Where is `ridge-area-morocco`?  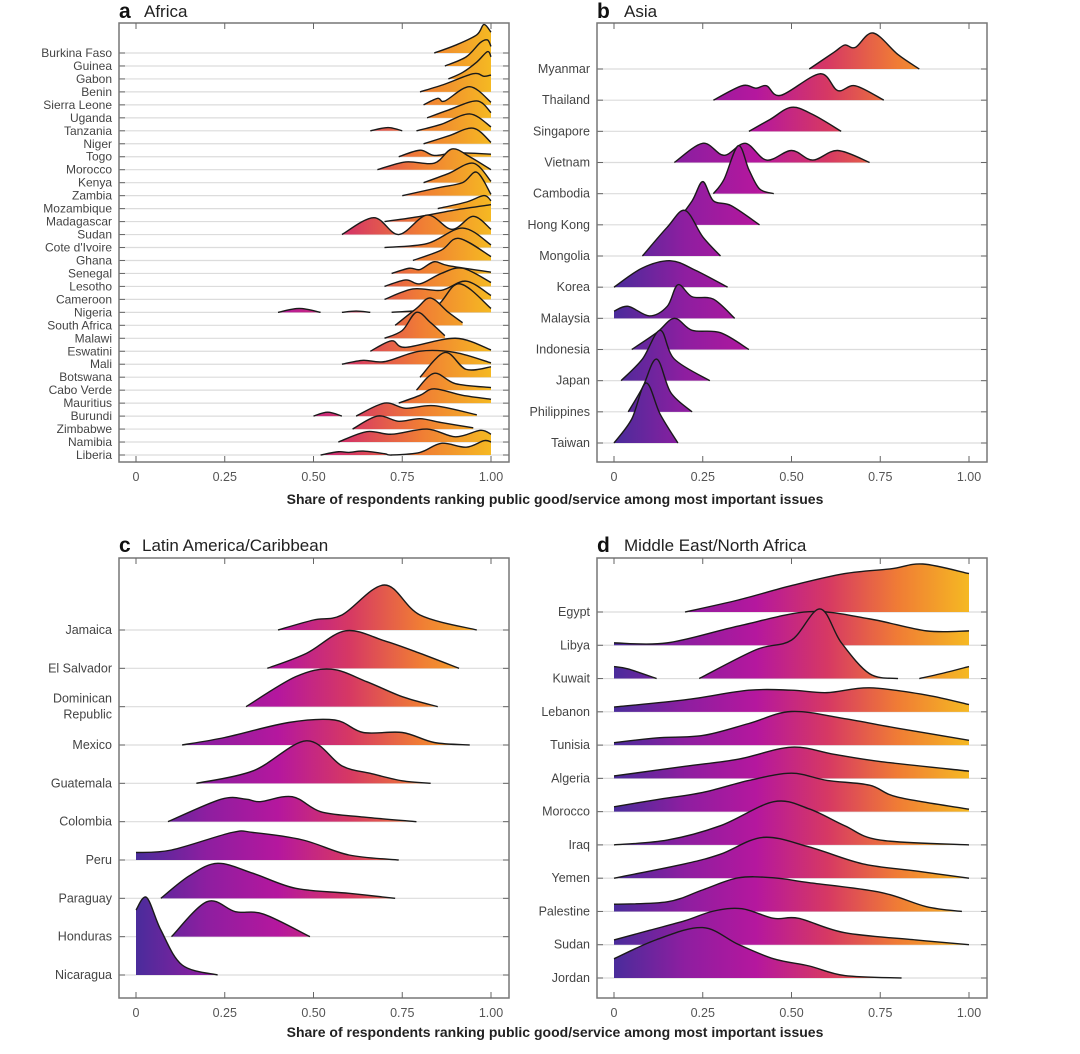
ridge-area-morocco is located at coordinates (791, 792).